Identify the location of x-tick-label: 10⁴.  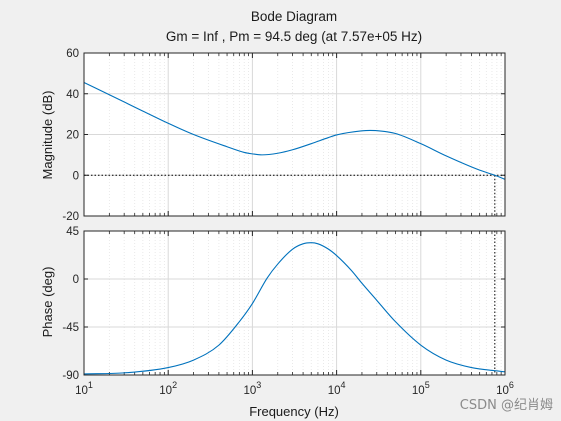
(337, 388).